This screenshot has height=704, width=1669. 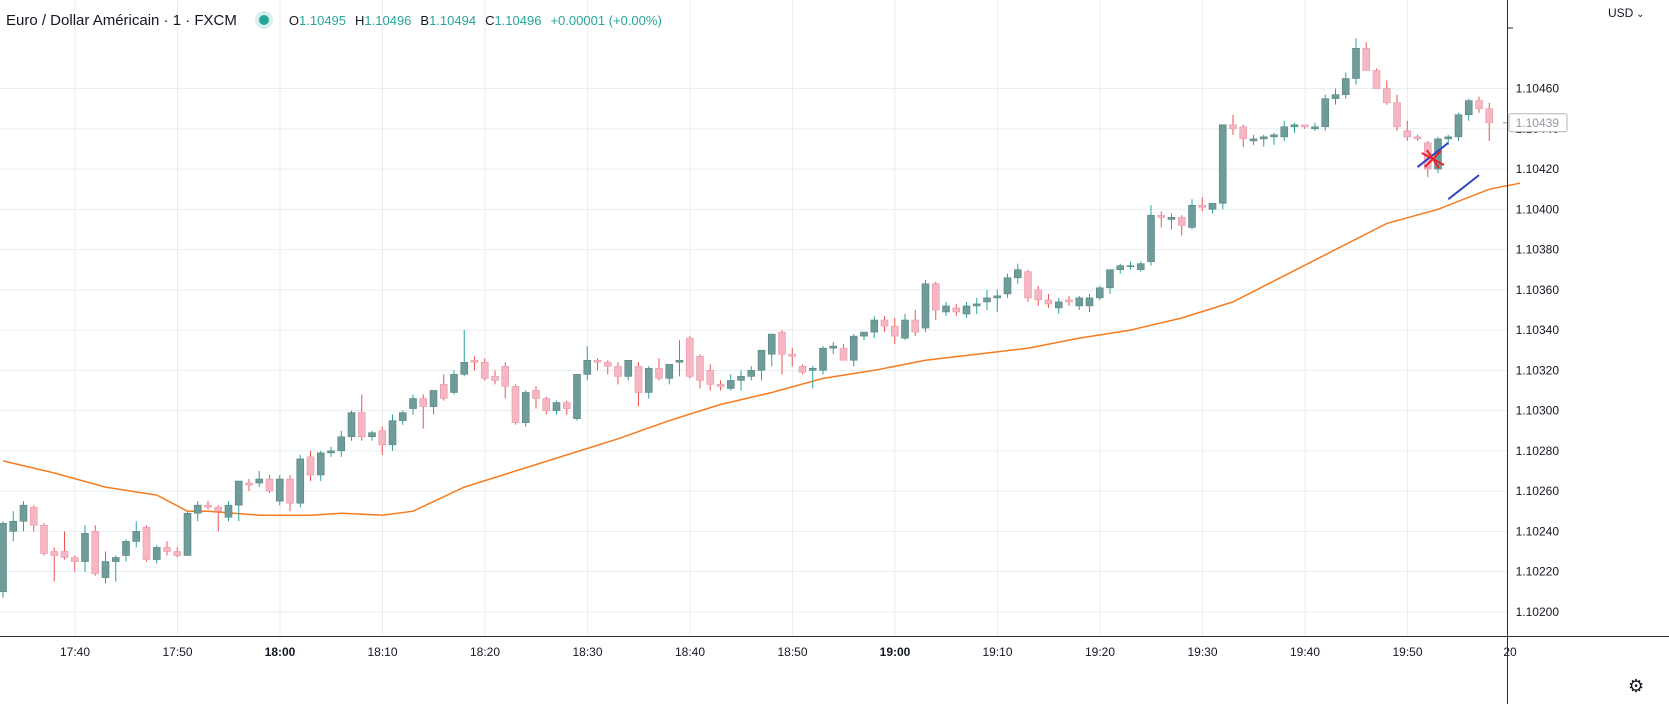 What do you see at coordinates (382, 652) in the screenshot?
I see `x-tick-label: 18:10` at bounding box center [382, 652].